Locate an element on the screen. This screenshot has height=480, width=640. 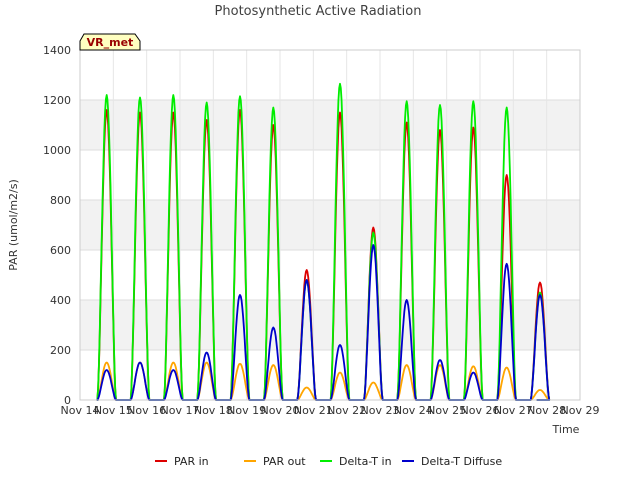
legend-item-delta-t-diffuse: Delta-T Diffuse is located at coordinates (452, 461).